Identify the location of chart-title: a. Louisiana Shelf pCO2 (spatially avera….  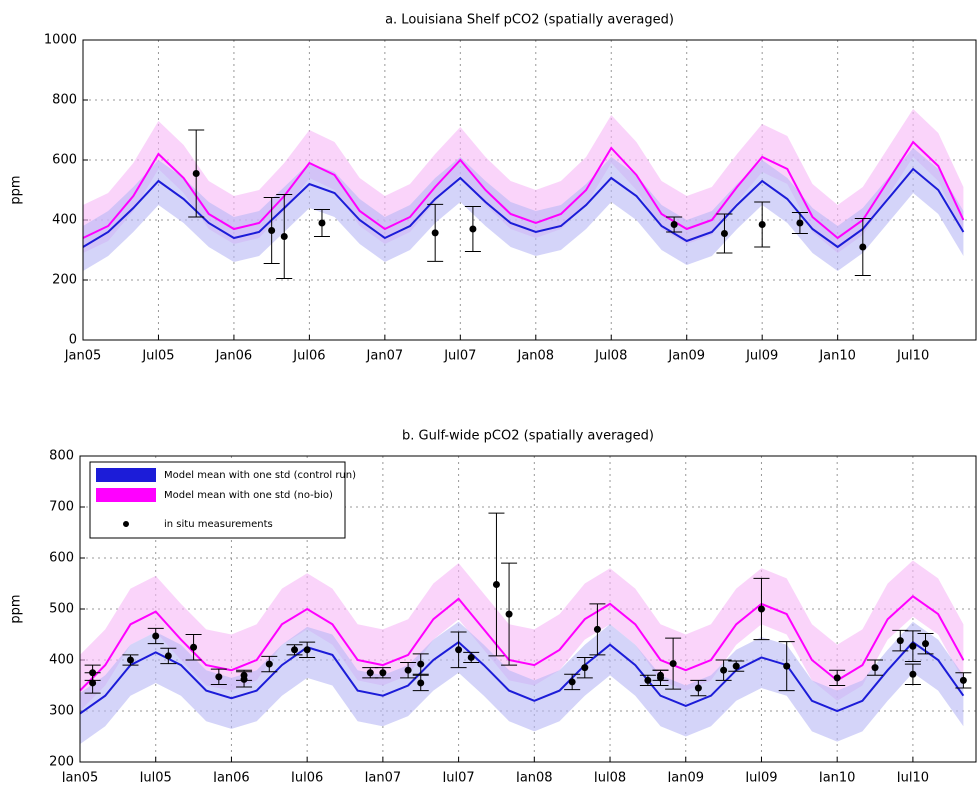
(529, 20).